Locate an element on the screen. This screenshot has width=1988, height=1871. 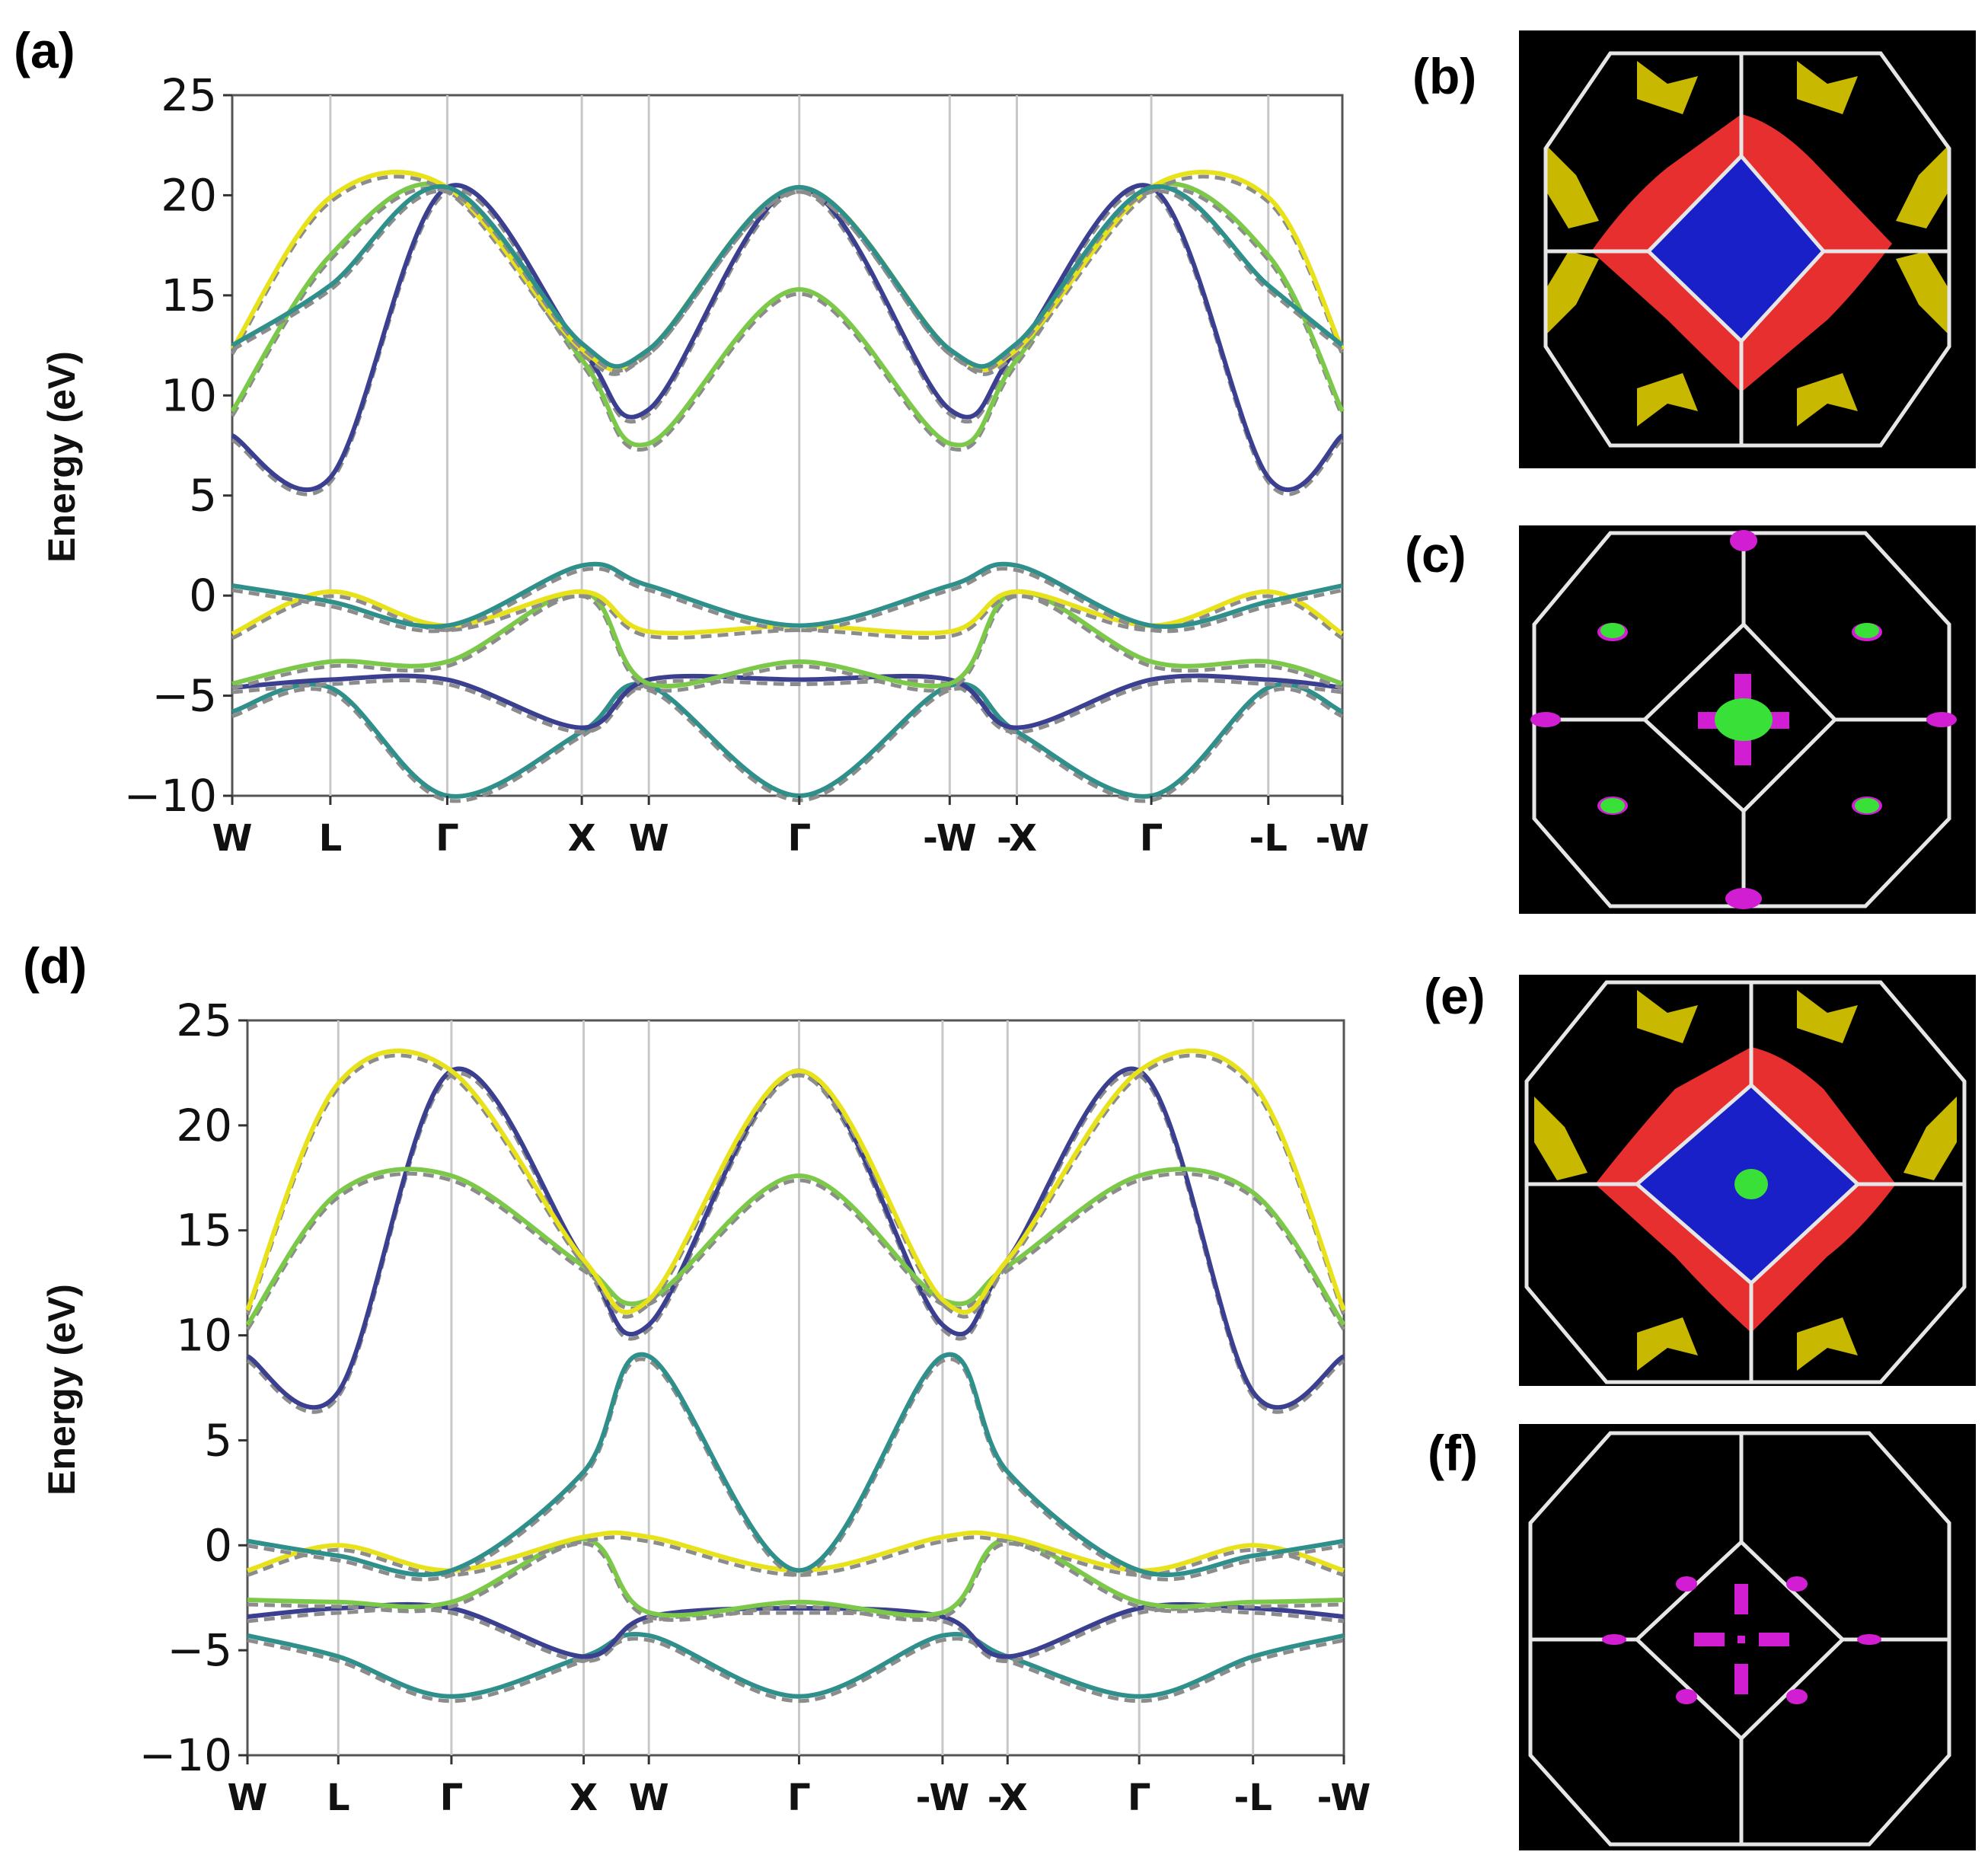
panel-label-c: (c) is located at coordinates (1435, 554).